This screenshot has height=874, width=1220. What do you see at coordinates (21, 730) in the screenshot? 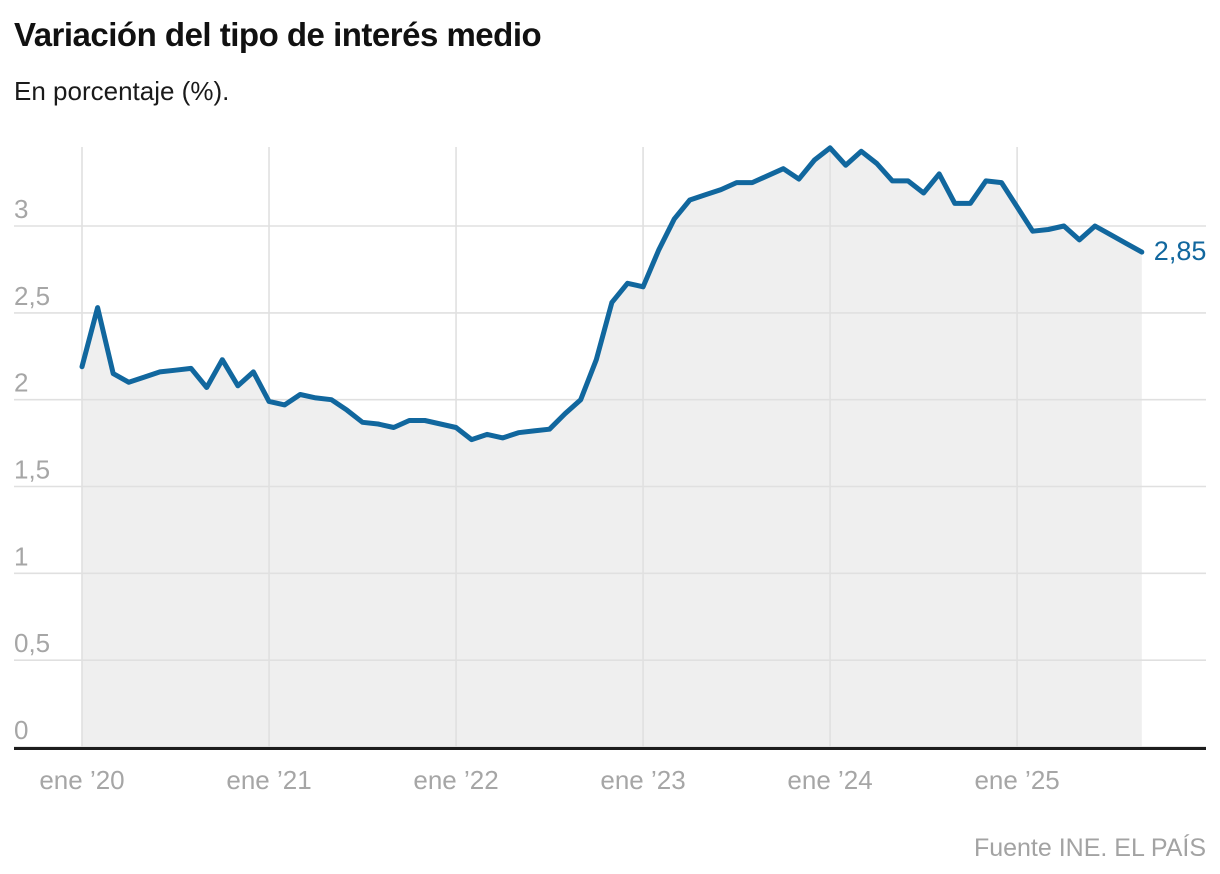
I see `y-tick-label: 0` at bounding box center [21, 730].